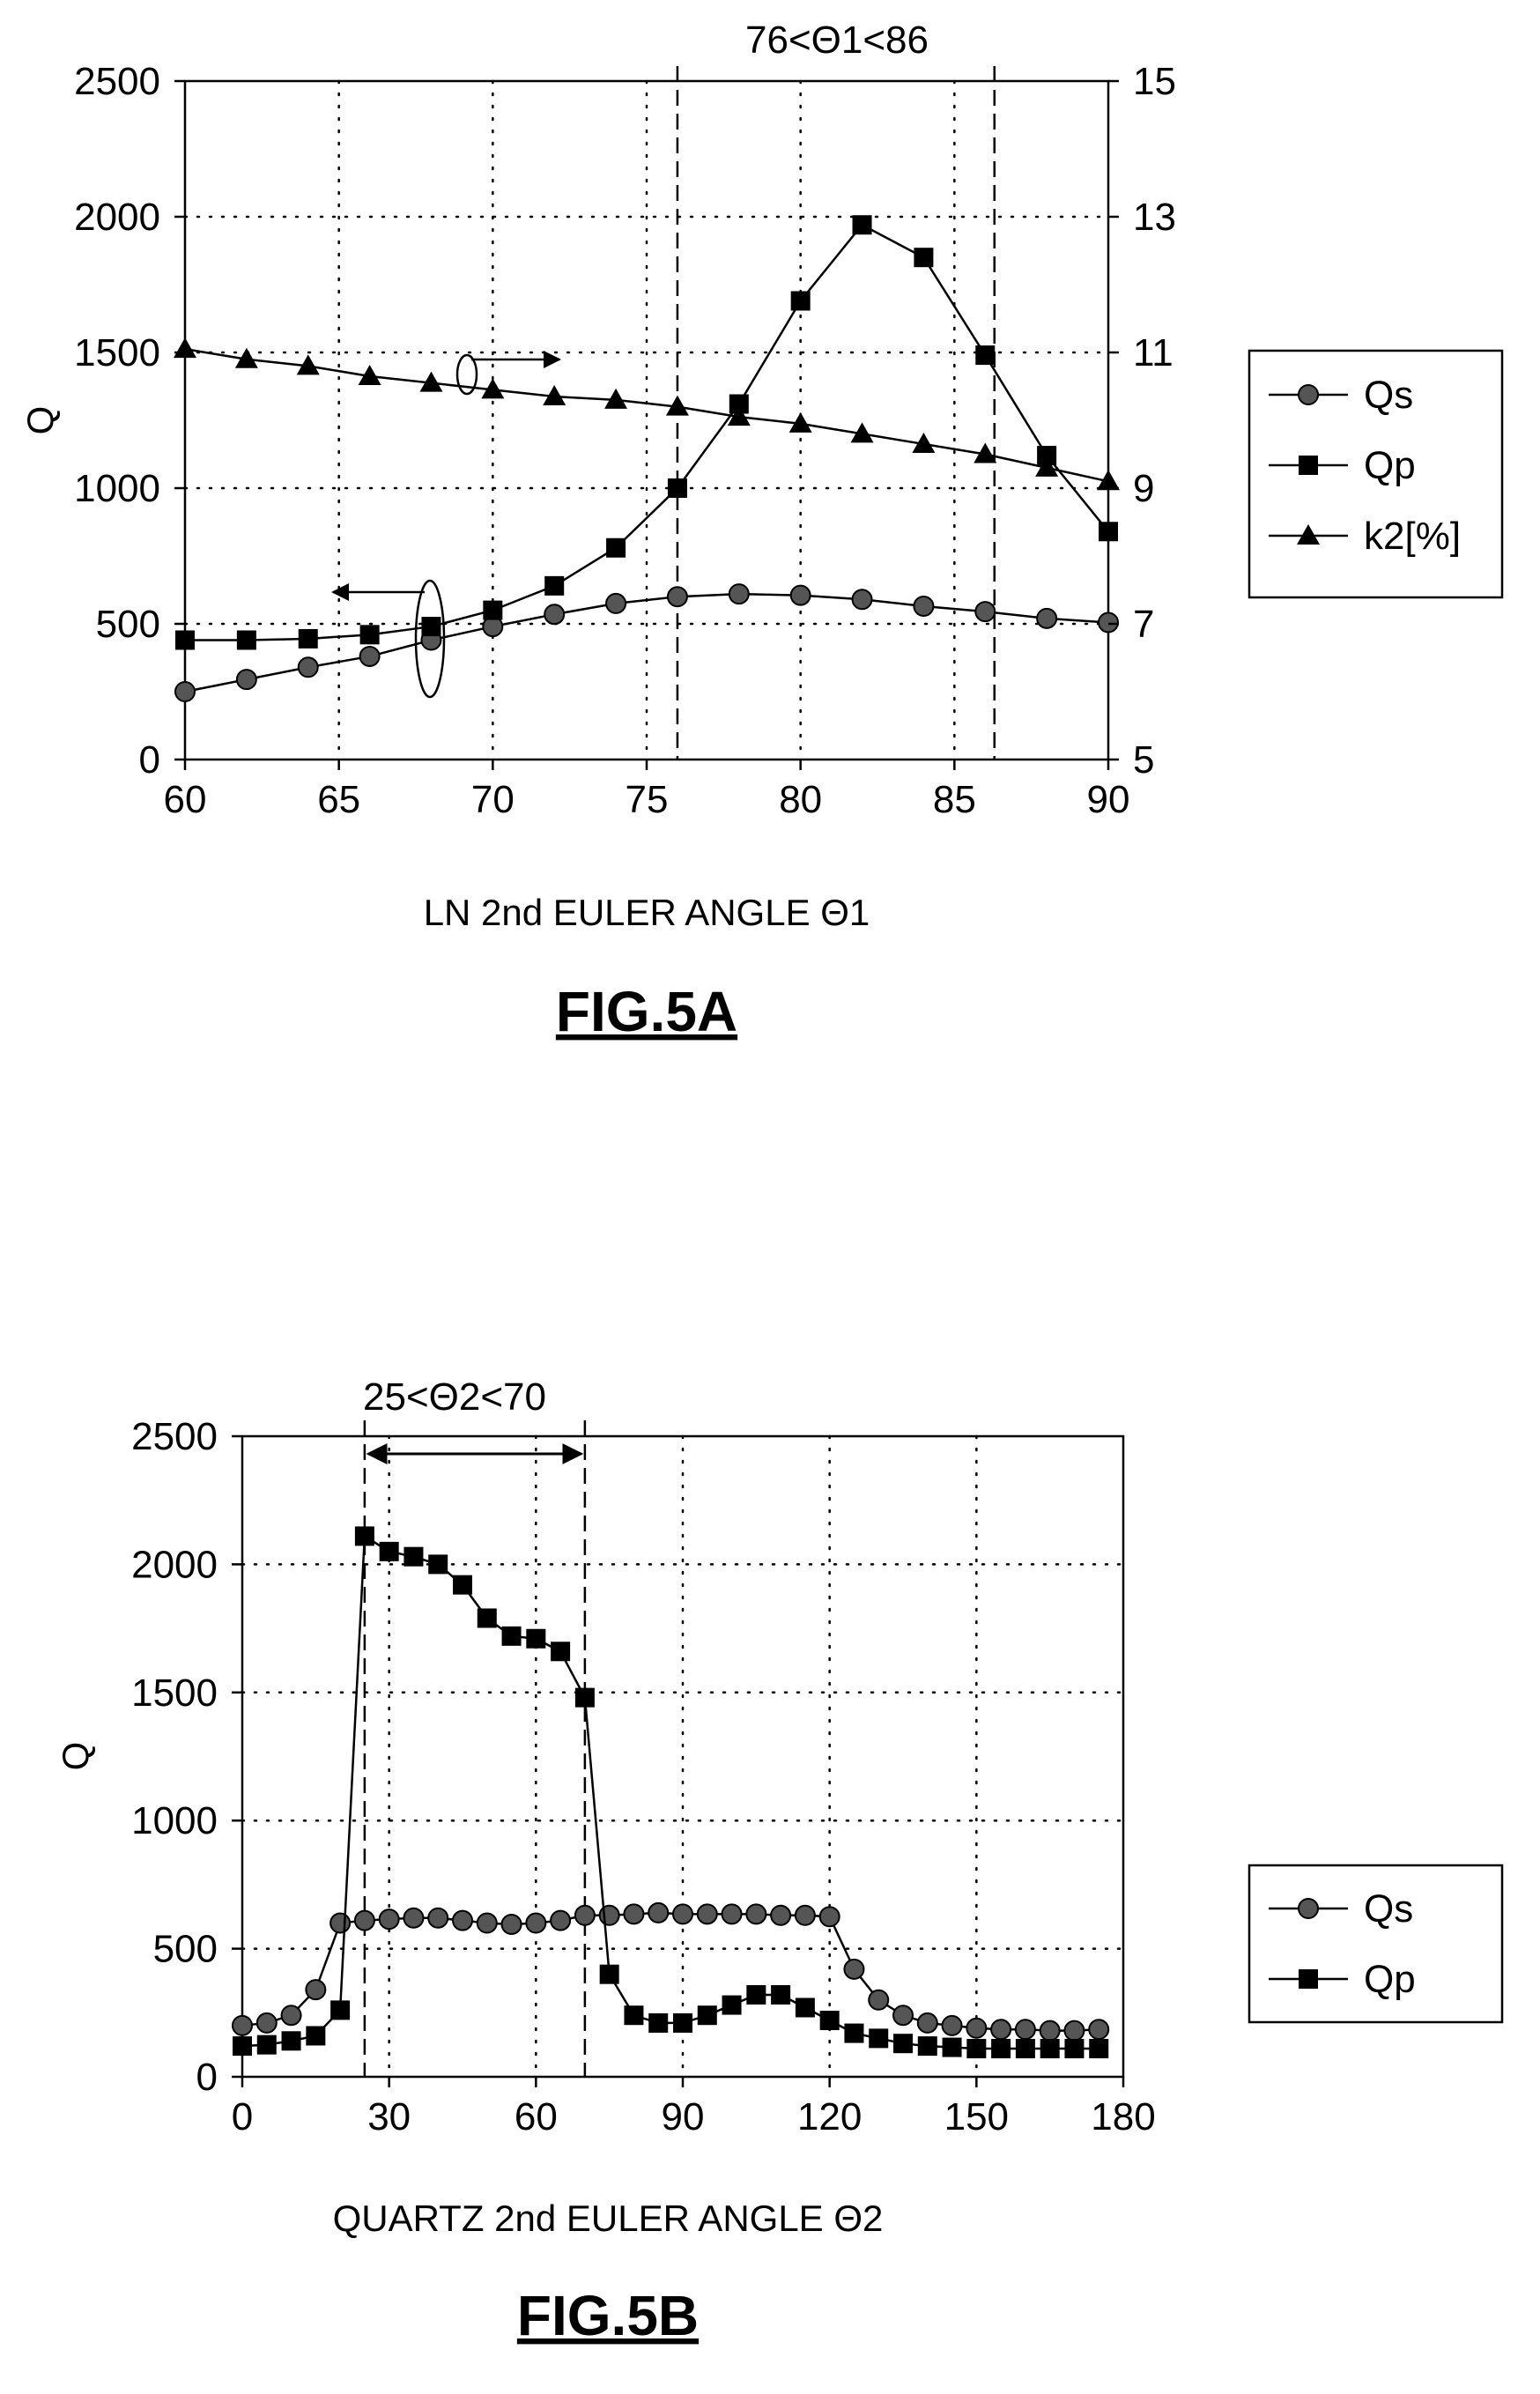 Image resolution: width=1540 pixels, height=2394 pixels. What do you see at coordinates (1413, 536) in the screenshot?
I see `legend-label: k2[%]` at bounding box center [1413, 536].